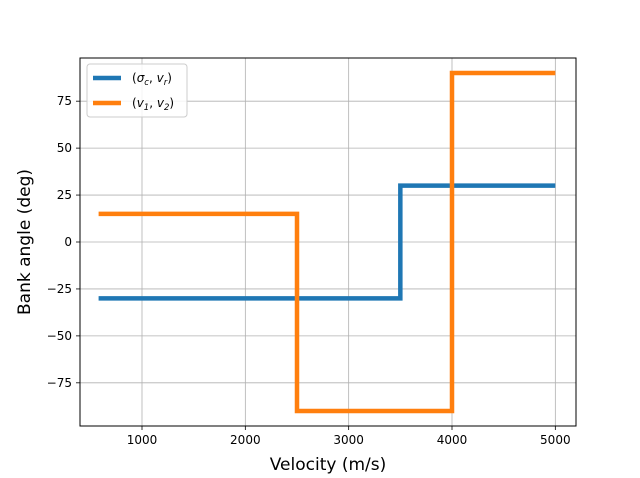 This screenshot has height=478, width=640. I want to click on y-tick-label: −75, so click(59, 383).